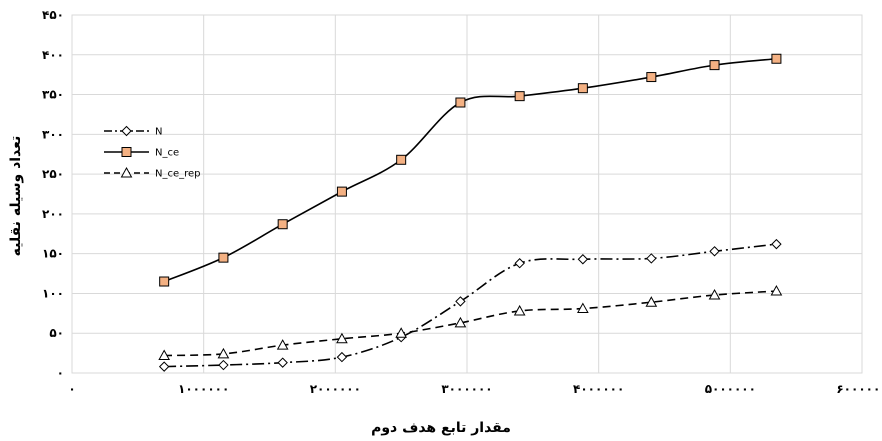  What do you see at coordinates (53, 15) in the screenshot?
I see `y-tick-label: ۴۵۰` at bounding box center [53, 15].